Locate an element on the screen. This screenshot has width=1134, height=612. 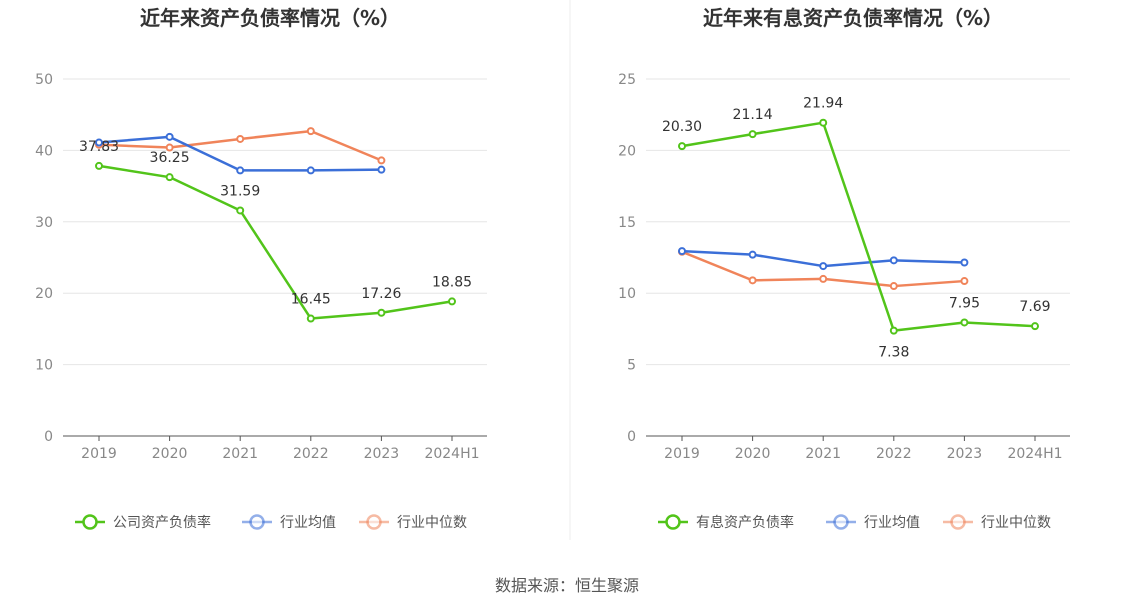
y-tick-label: 30 is located at coordinates (44, 223).